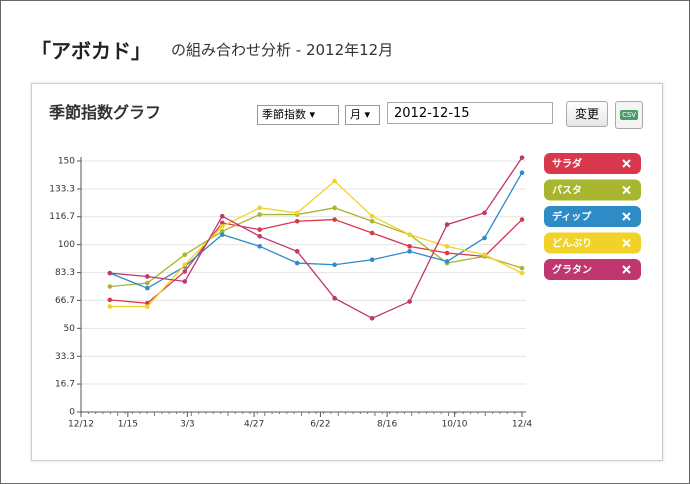  Describe the element at coordinates (572, 243) in the screenshot. I see `legend-label: どんぶり` at that location.